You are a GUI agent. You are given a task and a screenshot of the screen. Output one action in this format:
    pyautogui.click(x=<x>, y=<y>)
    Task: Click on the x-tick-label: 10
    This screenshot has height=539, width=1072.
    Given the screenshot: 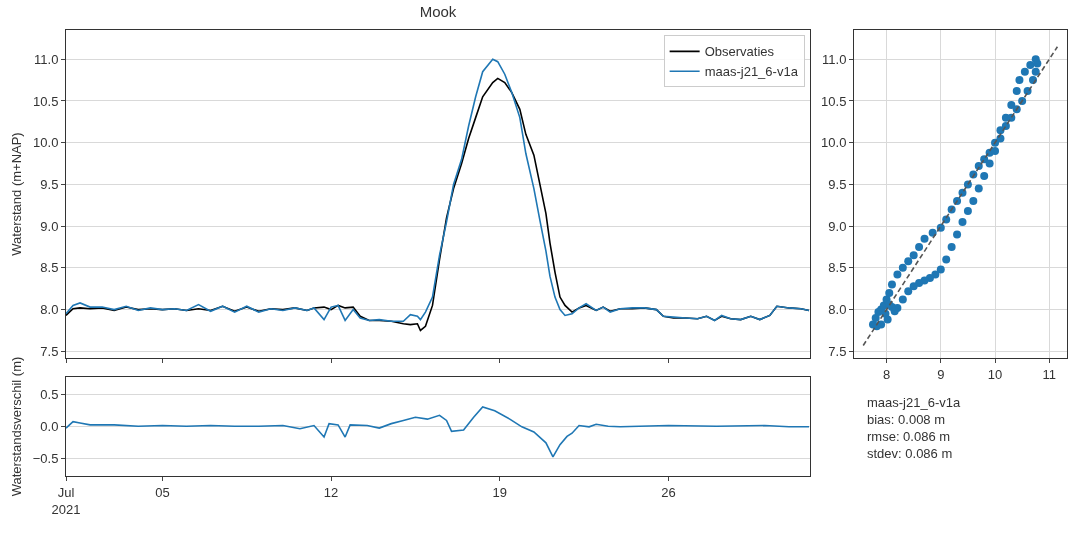 What is the action you would take?
    pyautogui.click(x=995, y=374)
    